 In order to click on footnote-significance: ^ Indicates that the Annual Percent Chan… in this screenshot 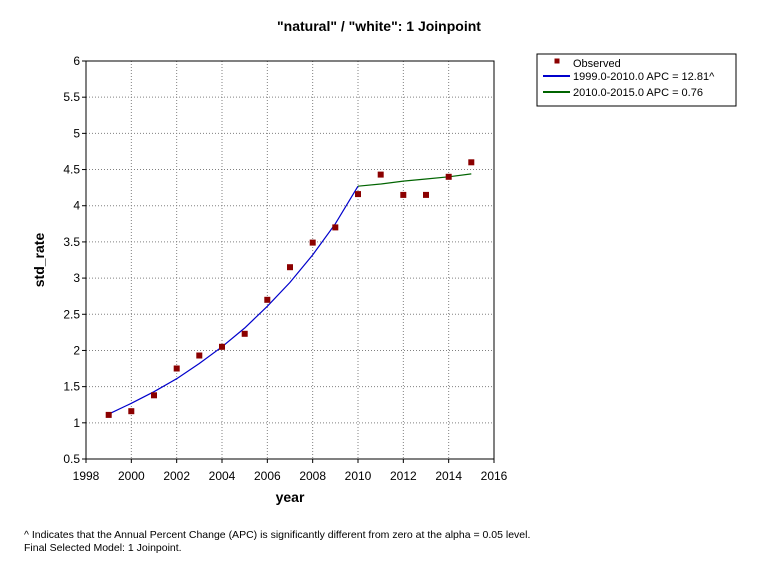, I will do `click(277, 535)`.